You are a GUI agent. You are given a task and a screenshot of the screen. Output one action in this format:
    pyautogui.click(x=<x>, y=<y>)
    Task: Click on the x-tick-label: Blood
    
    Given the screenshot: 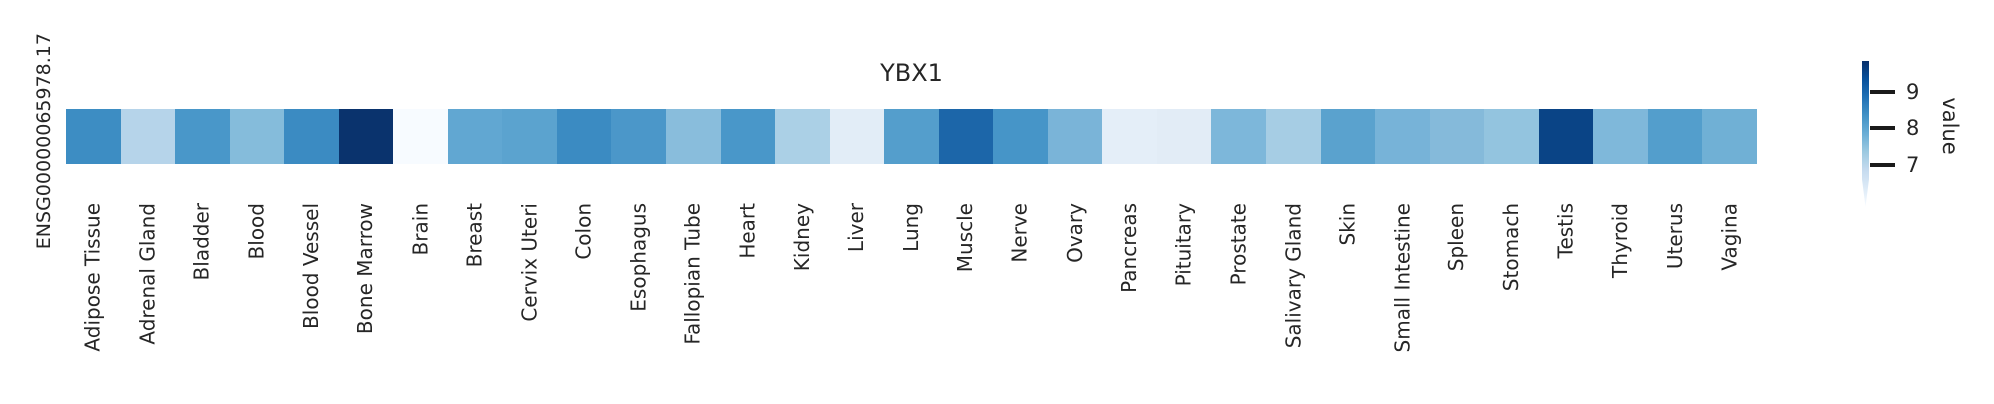 What is the action you would take?
    pyautogui.click(x=256, y=231)
    